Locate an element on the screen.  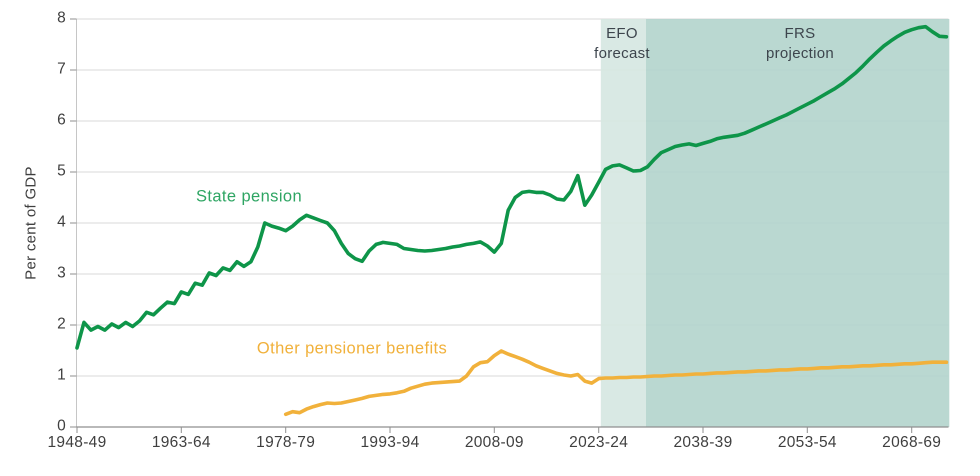
other-pensioner-benefits-line is located at coordinates (616, 383).